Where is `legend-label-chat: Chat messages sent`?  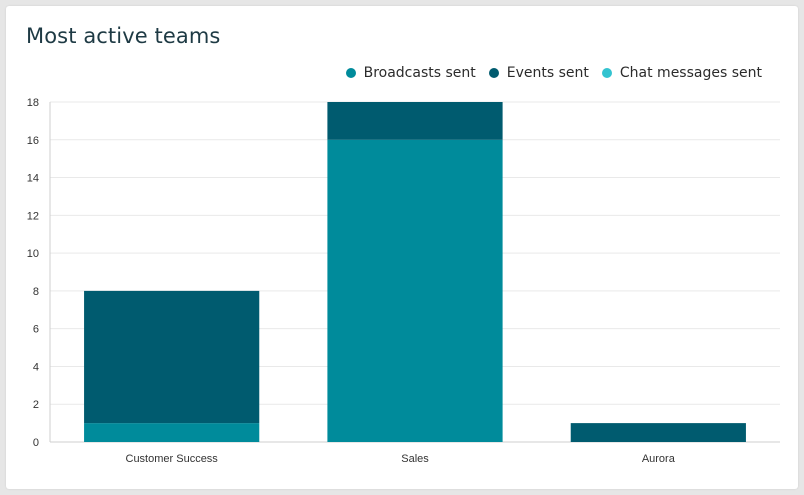
legend-label-chat: Chat messages sent is located at coordinates (690, 73).